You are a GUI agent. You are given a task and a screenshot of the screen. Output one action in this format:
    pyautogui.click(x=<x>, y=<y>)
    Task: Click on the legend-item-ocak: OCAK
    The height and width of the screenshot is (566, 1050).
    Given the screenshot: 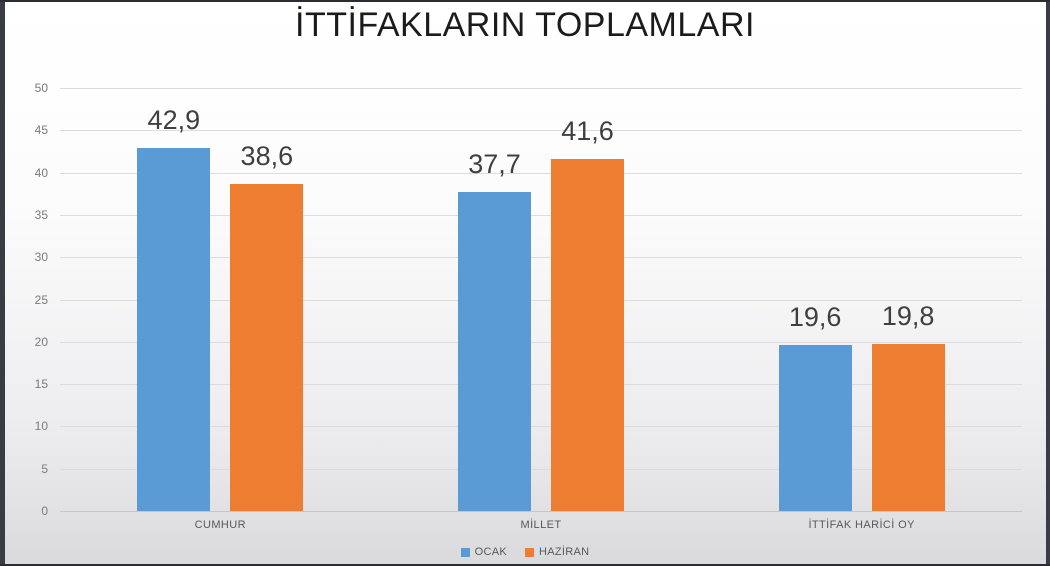 What is the action you would take?
    pyautogui.click(x=483, y=552)
    